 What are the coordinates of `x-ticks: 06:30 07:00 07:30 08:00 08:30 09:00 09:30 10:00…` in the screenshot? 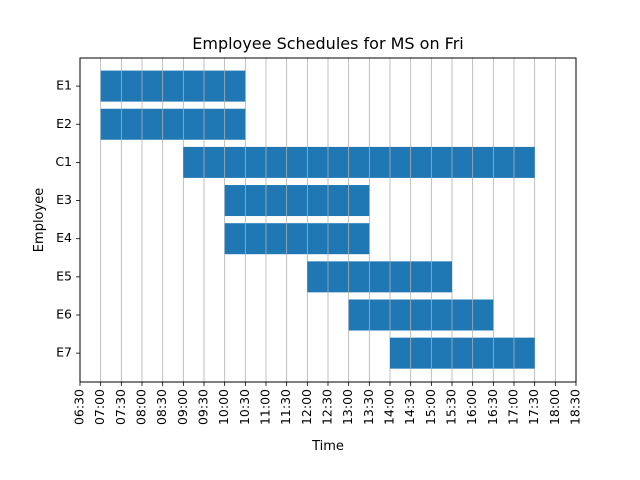 It's located at (327, 403).